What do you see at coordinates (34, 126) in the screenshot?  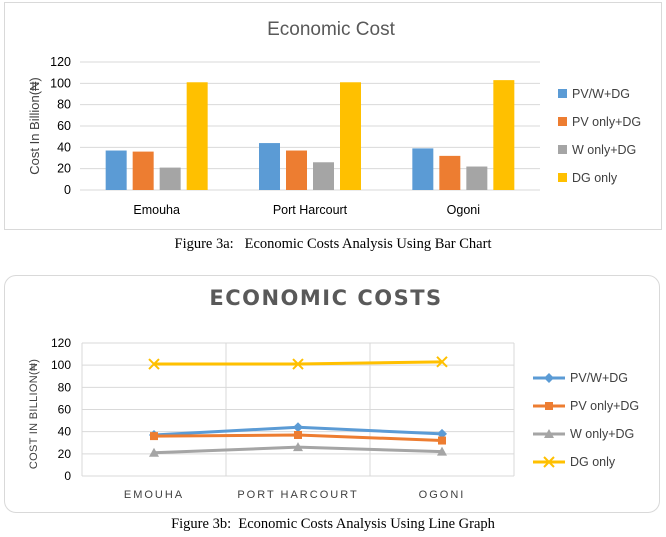 I see `bar-chart-y-axis-label: Cost In Billion(₦)` at bounding box center [34, 126].